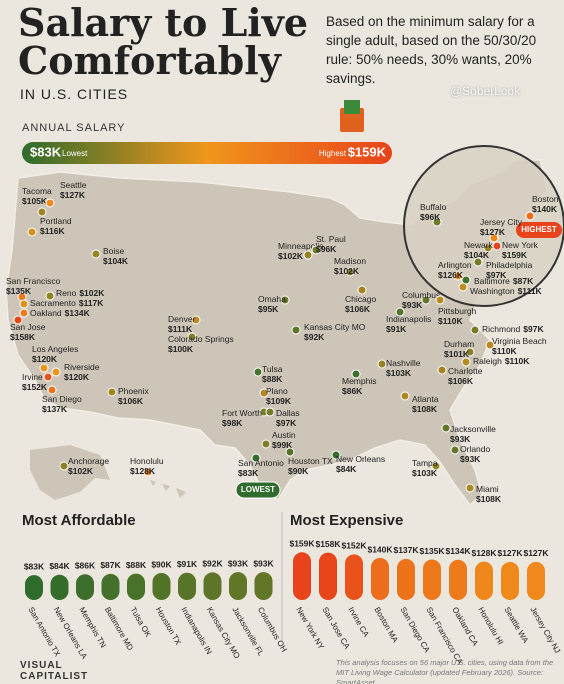  I want to click on city-label: Honolulu $128K, so click(147, 466).